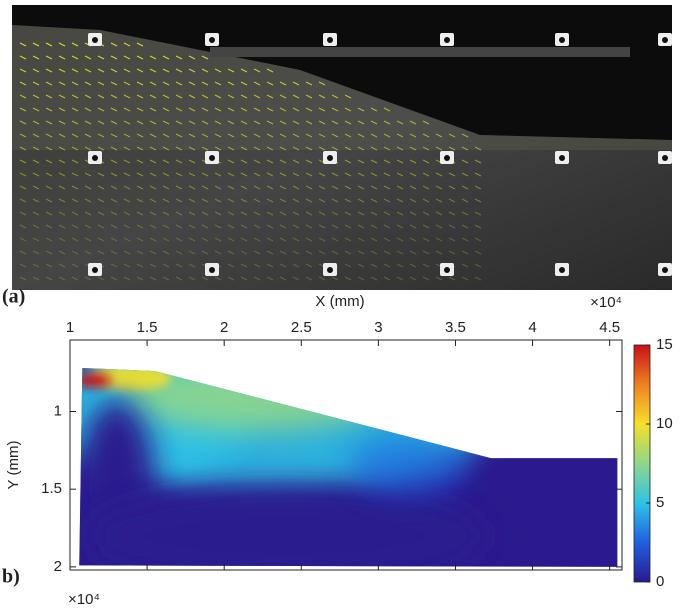  What do you see at coordinates (609, 327) in the screenshot?
I see `x-tick-label: 4.5` at bounding box center [609, 327].